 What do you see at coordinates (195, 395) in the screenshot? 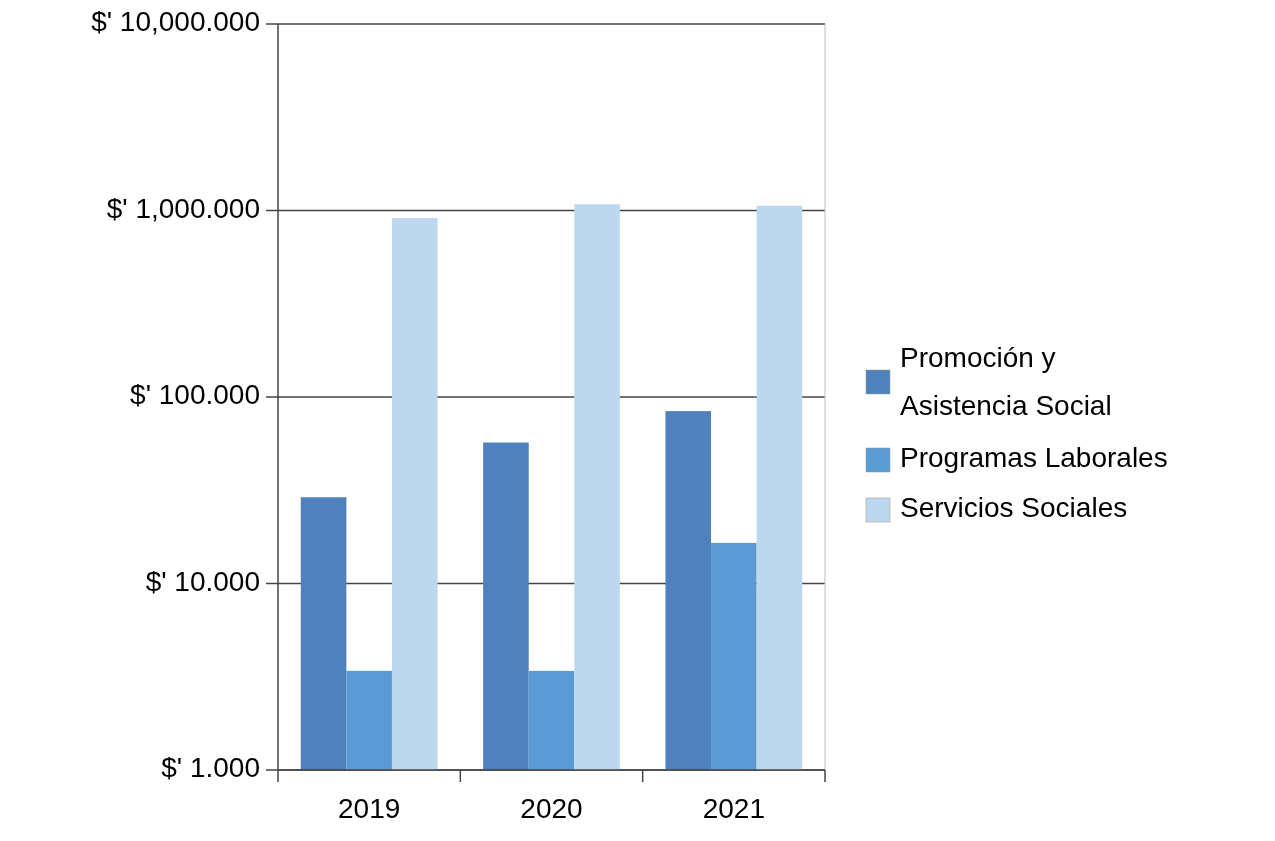
I see `y-tick-label: $' 100.000` at bounding box center [195, 395].